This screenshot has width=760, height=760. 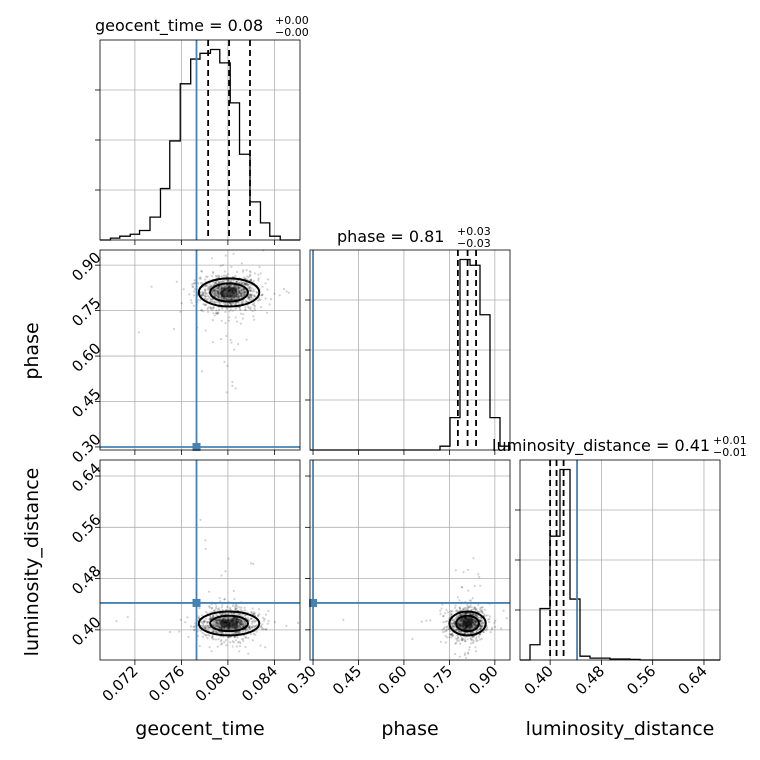 What do you see at coordinates (229, 623) in the screenshot?
I see `contour-inner` at bounding box center [229, 623].